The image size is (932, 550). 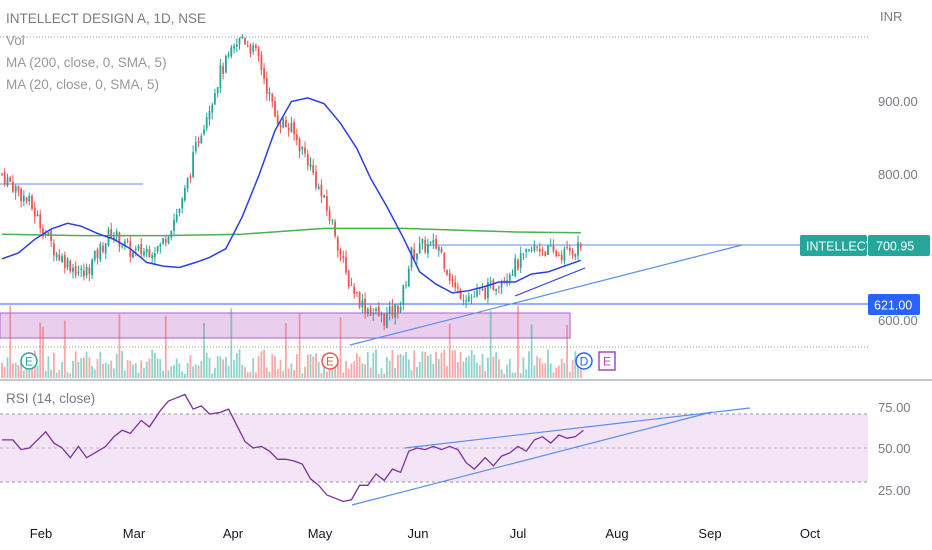 I want to click on last-price-badge: INTELLECT 700.95, so click(x=865, y=245).